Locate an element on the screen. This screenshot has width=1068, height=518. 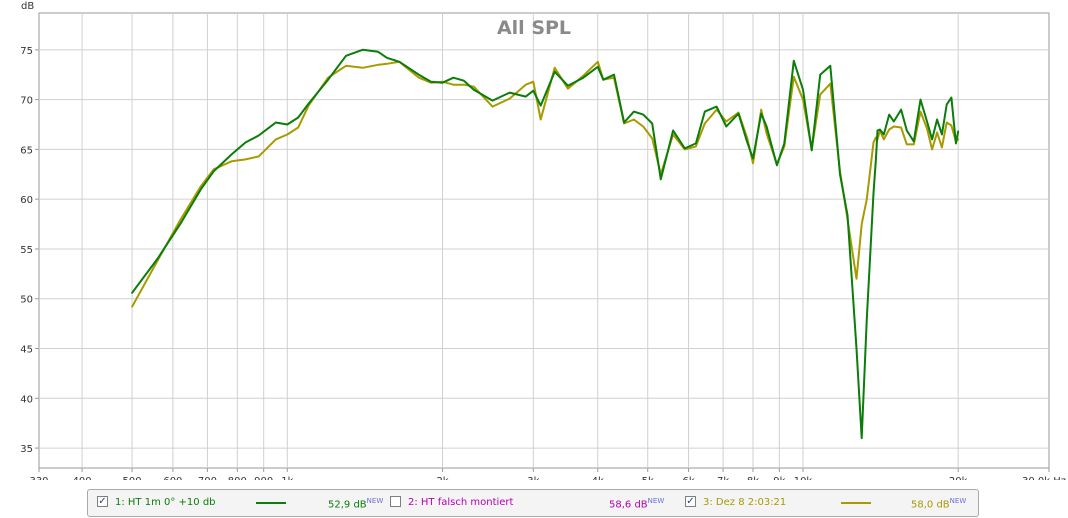
x-tick-label: 4k is located at coordinates (598, 478).